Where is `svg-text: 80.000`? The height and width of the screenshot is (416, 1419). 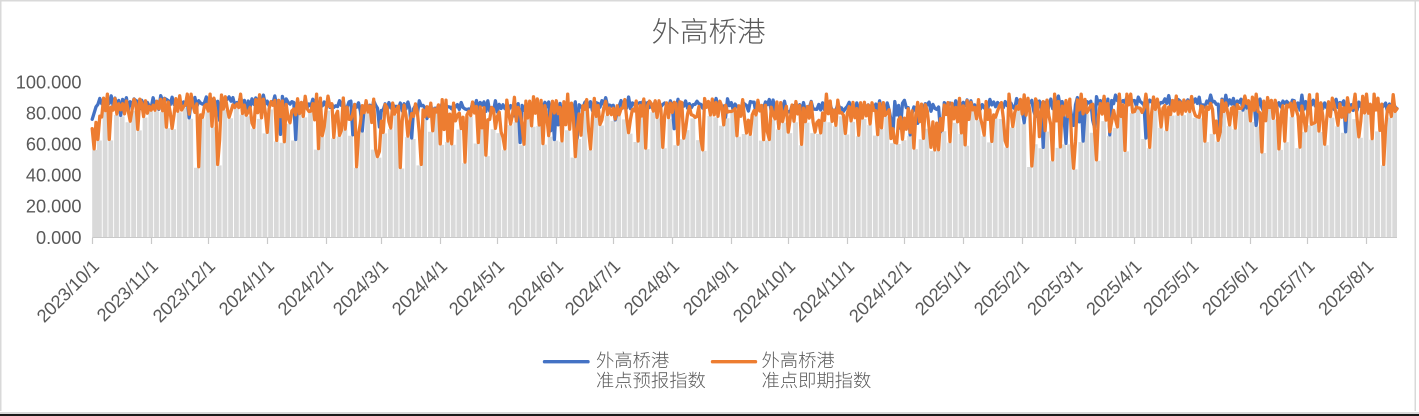 svg-text: 80.000 is located at coordinates (54, 113).